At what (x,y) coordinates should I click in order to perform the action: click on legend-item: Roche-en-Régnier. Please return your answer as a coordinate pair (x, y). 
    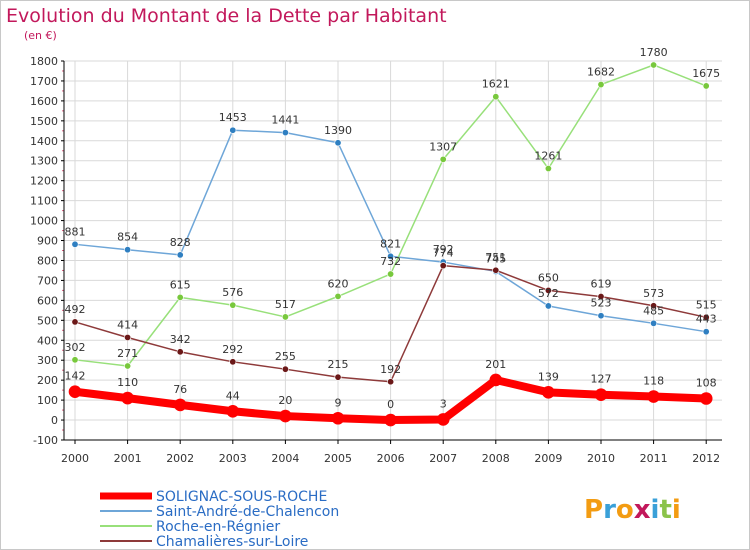
    Looking at the image, I should click on (190, 527).